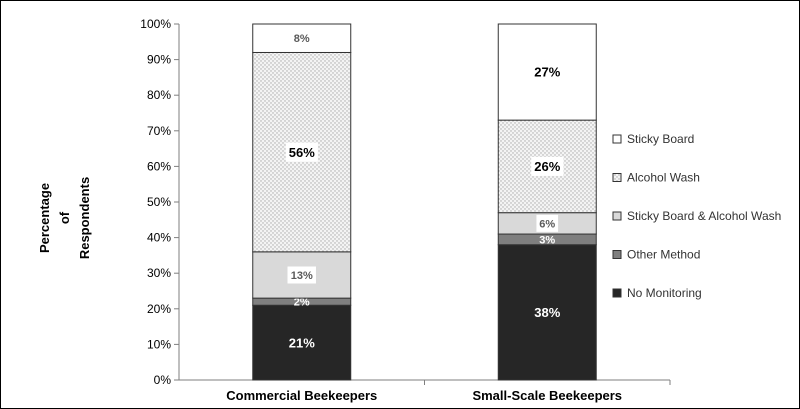 The width and height of the screenshot is (800, 409). Describe the element at coordinates (44, 218) in the screenshot. I see `y-axis-label-line-1: Percentage` at that location.